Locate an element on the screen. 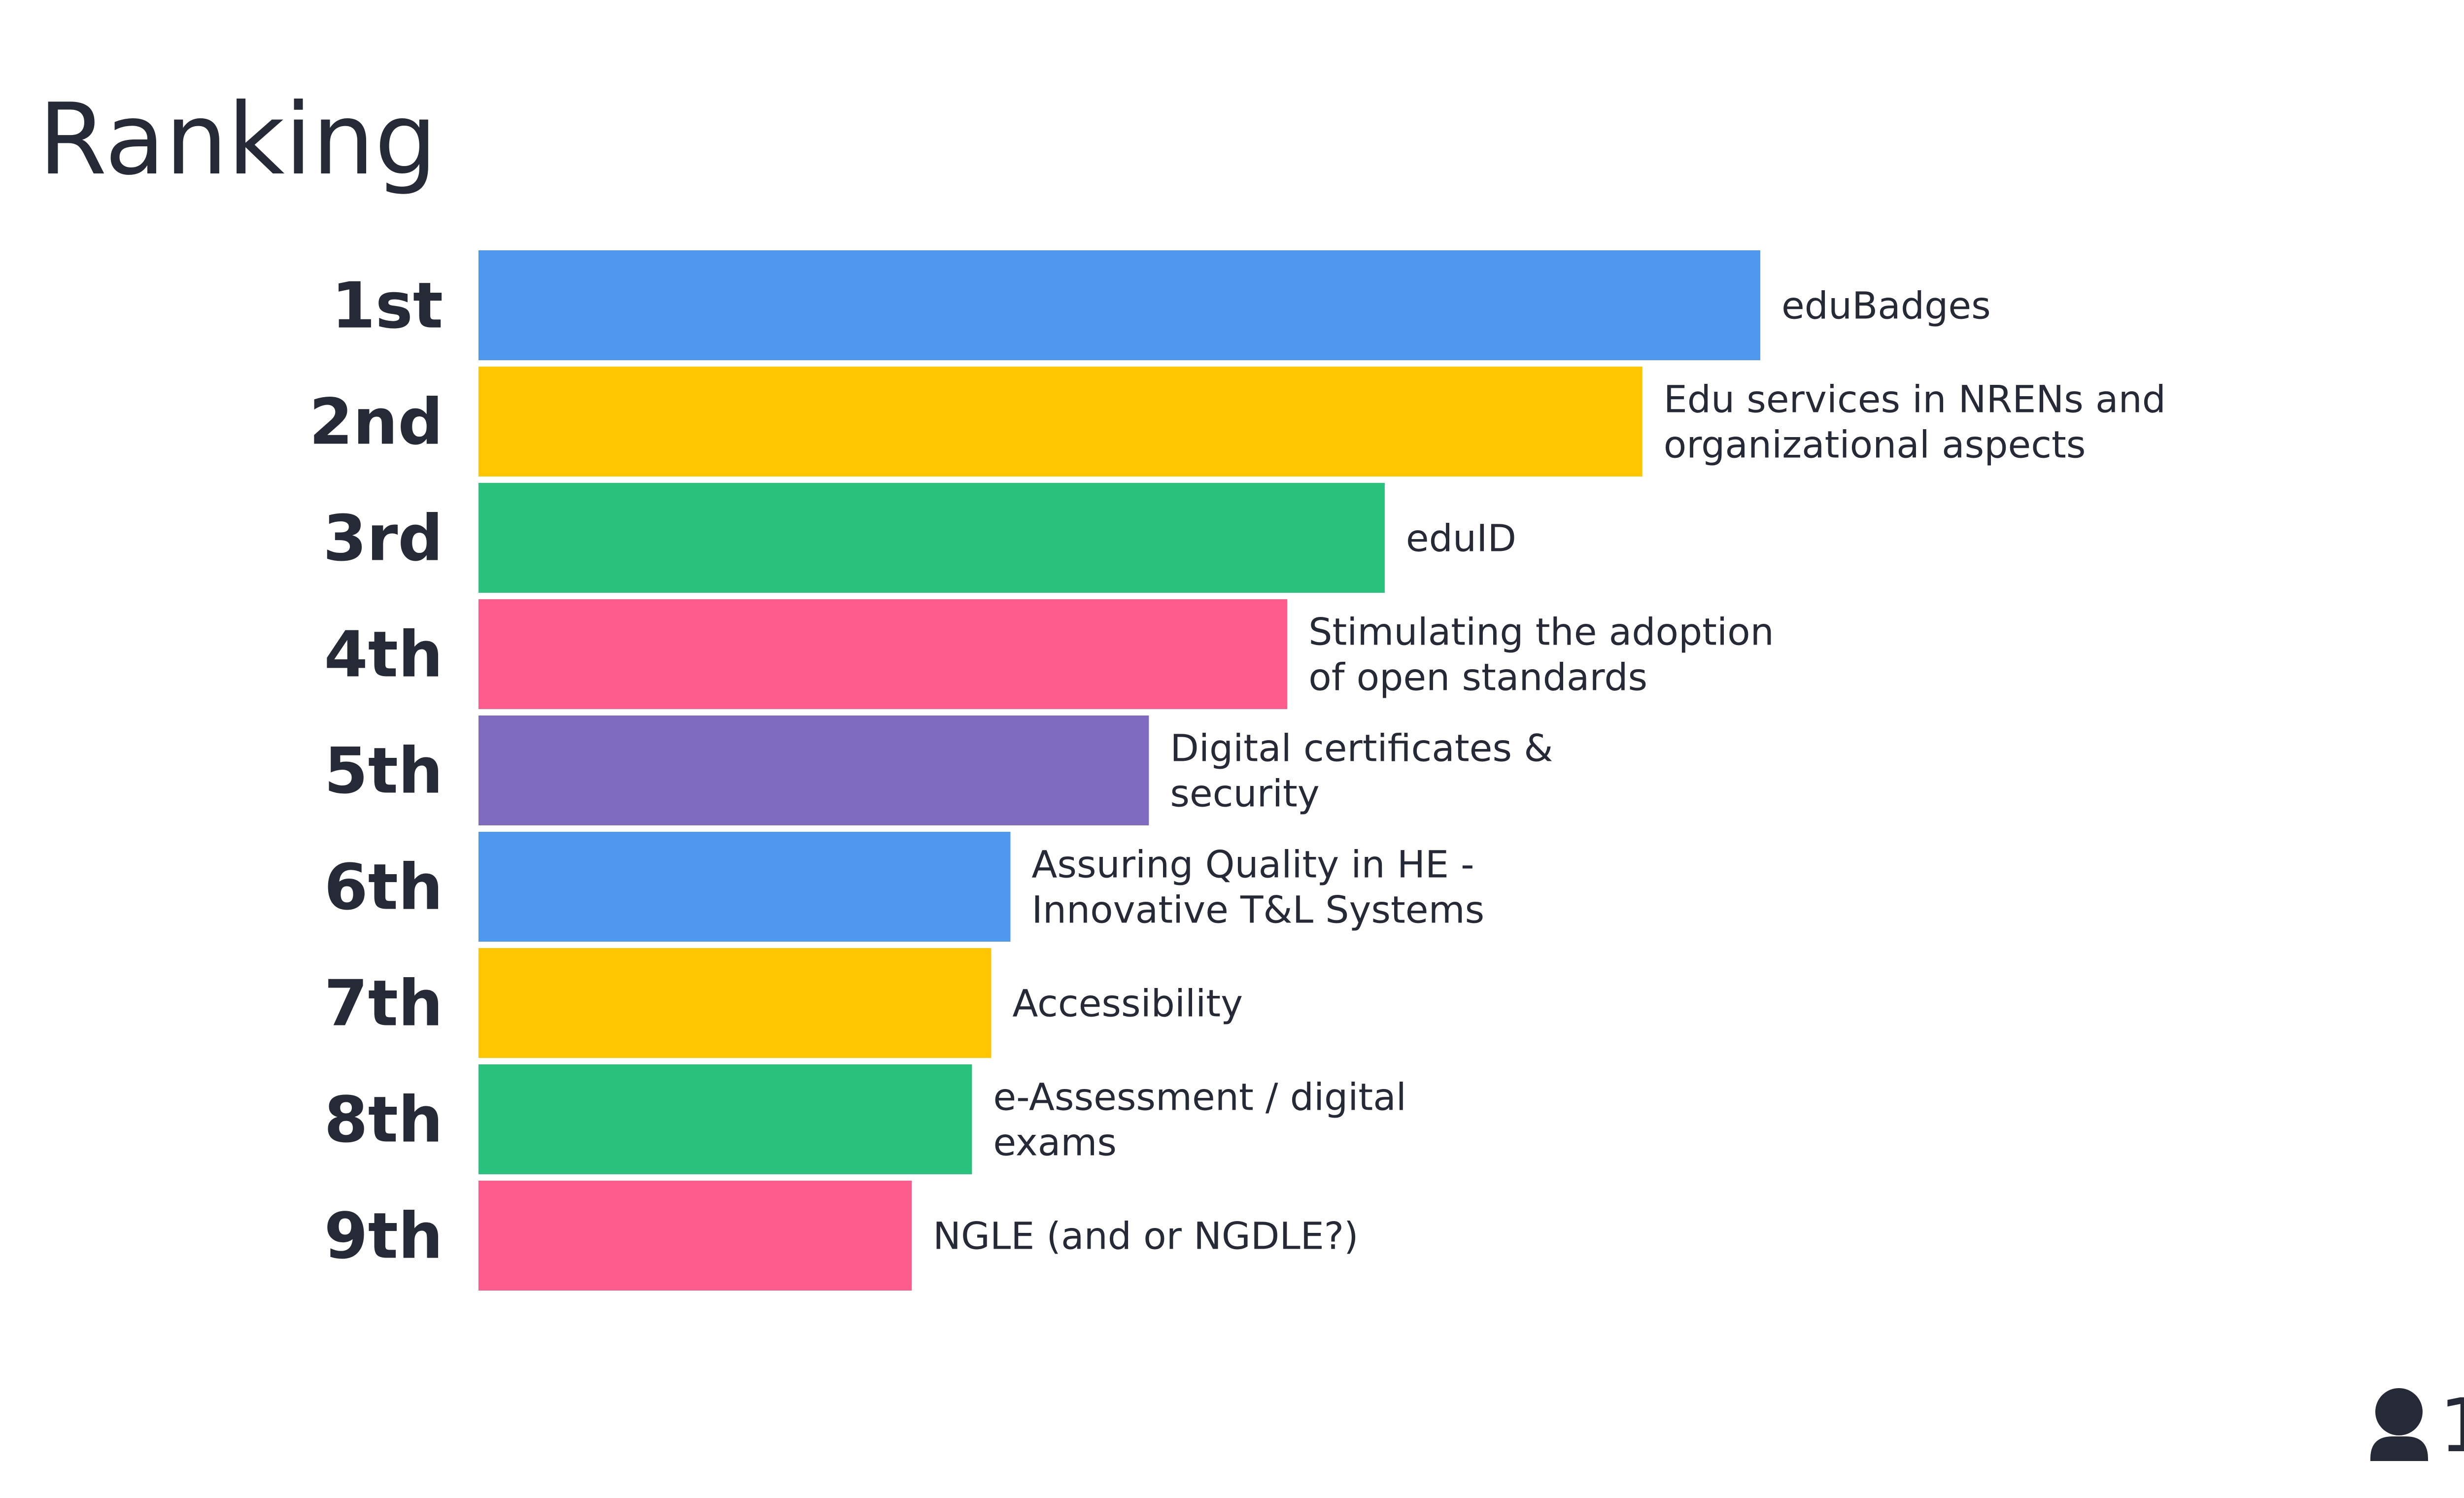  bar-label: eduBadges is located at coordinates (1886, 306).